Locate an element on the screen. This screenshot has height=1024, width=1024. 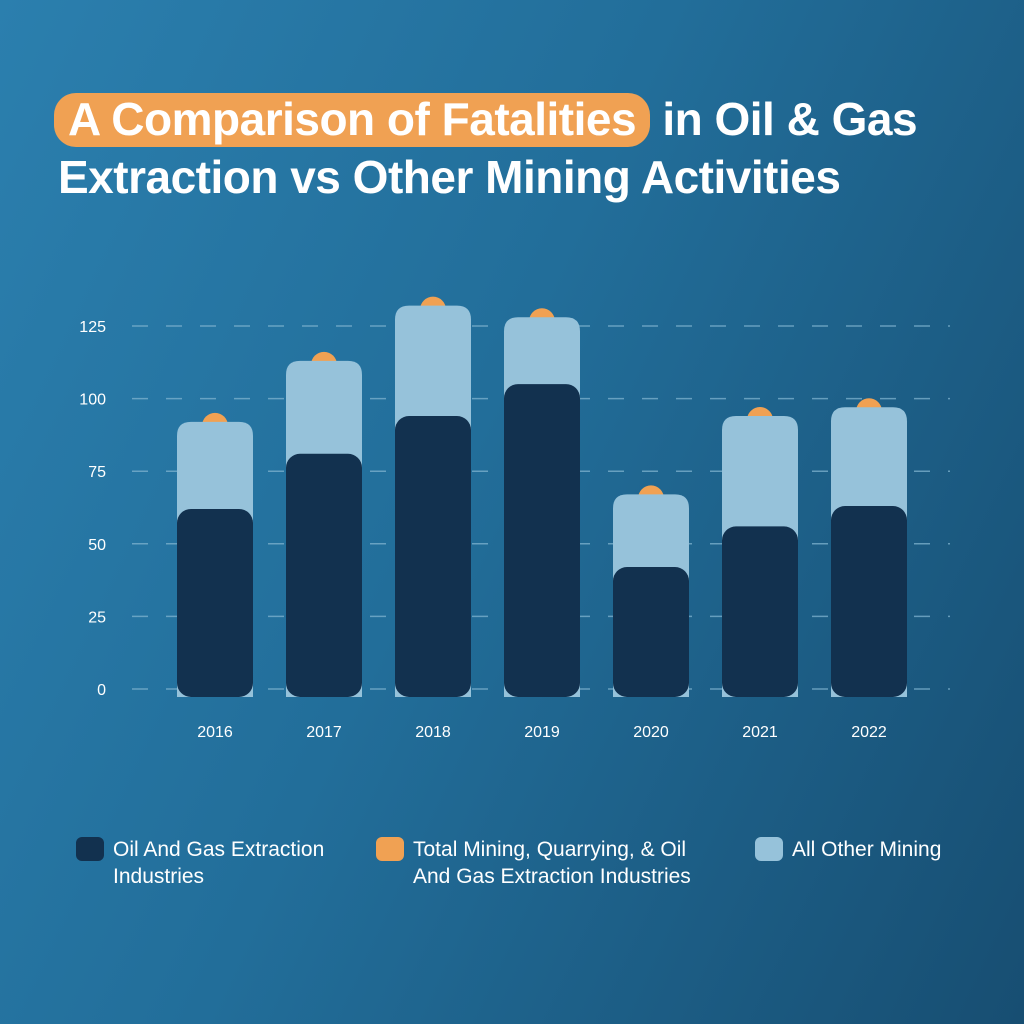
title-highlight: A Comparison of Fatalities is located at coordinates (352, 120).